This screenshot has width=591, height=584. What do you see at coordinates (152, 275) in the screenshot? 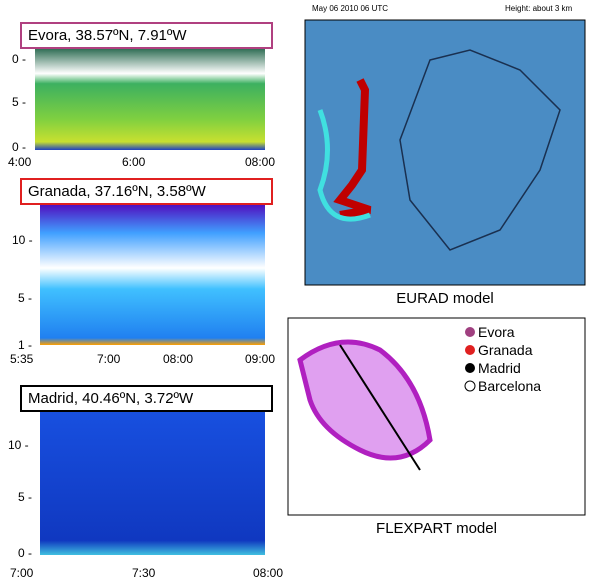
I see `granada-lidar-image` at bounding box center [152, 275].